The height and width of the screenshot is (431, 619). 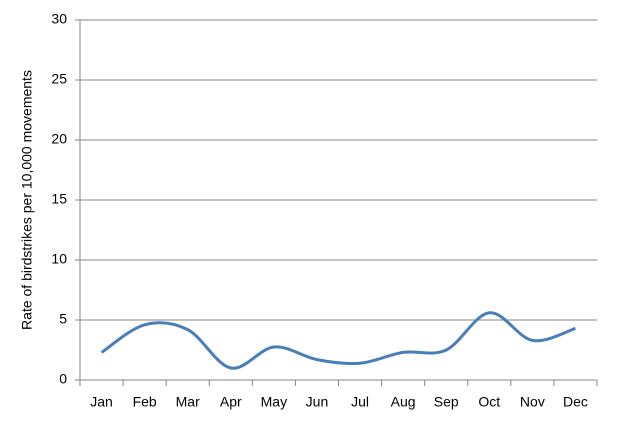 What do you see at coordinates (188, 402) in the screenshot?
I see `x-tick-label: Mar` at bounding box center [188, 402].